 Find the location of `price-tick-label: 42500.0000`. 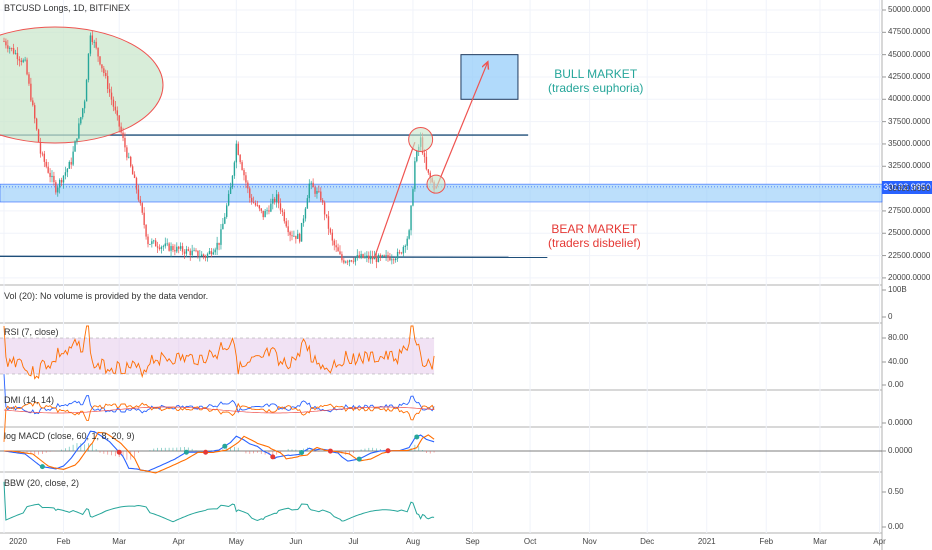

price-tick-label: 42500.0000 is located at coordinates (909, 76).